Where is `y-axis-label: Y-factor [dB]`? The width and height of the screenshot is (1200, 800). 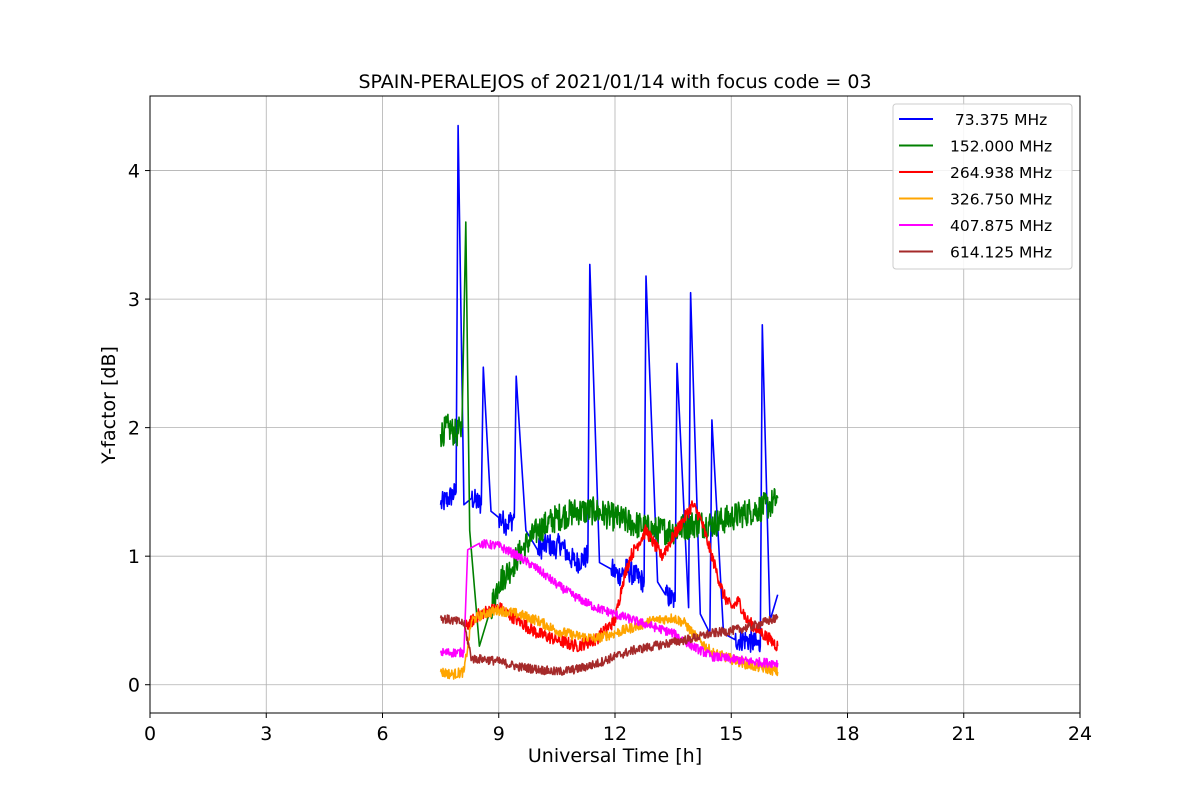 y-axis-label: Y-factor [dB] is located at coordinates (109, 405).